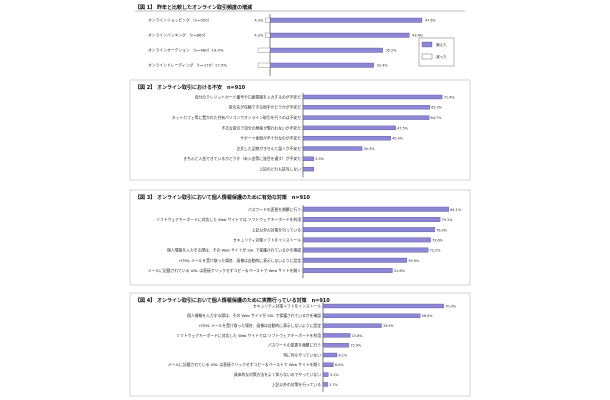  I want to click on category-label: ネットカフェ等に置かれた共有パソコンでオンライン取引を行うのは不安だ, so click(236, 117).